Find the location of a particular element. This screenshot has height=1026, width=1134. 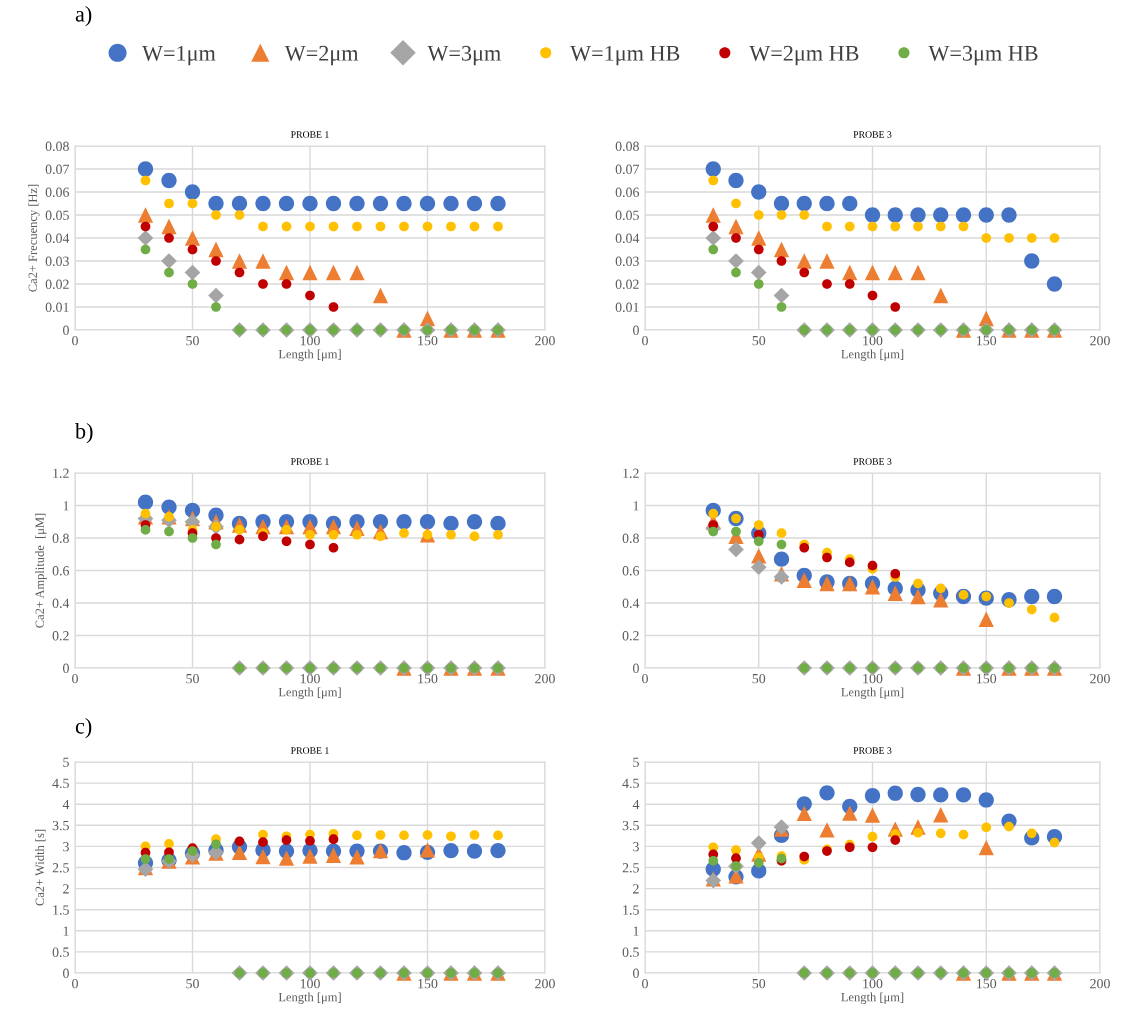

y-axis-title: Ca2+ Frecuency [Hz] is located at coordinates (34, 238).